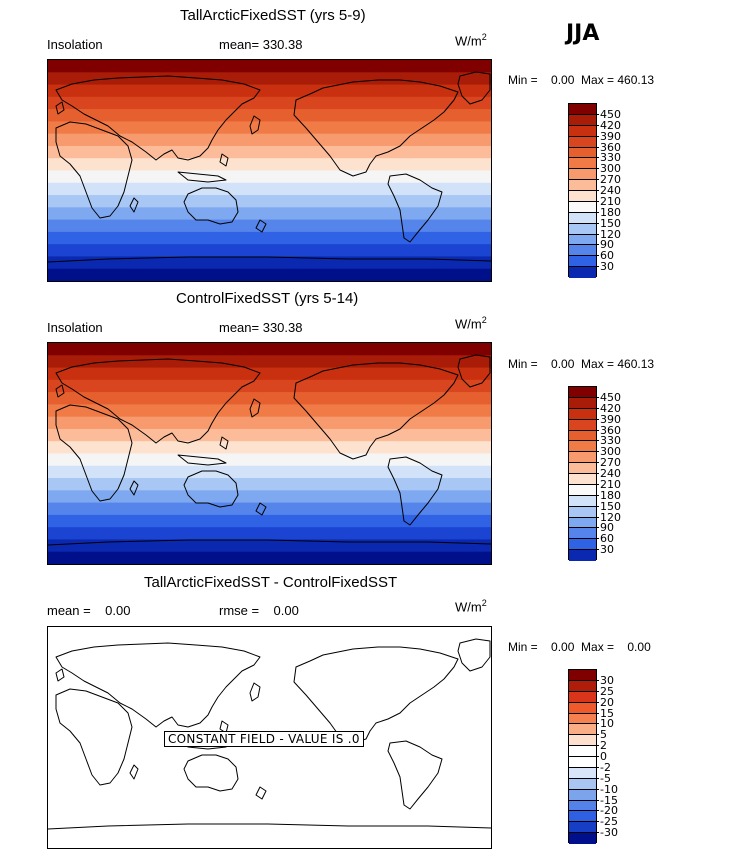 This screenshot has height=854, width=733. Describe the element at coordinates (608, 484) in the screenshot. I see `colorbar-tick-label: 210` at that location.